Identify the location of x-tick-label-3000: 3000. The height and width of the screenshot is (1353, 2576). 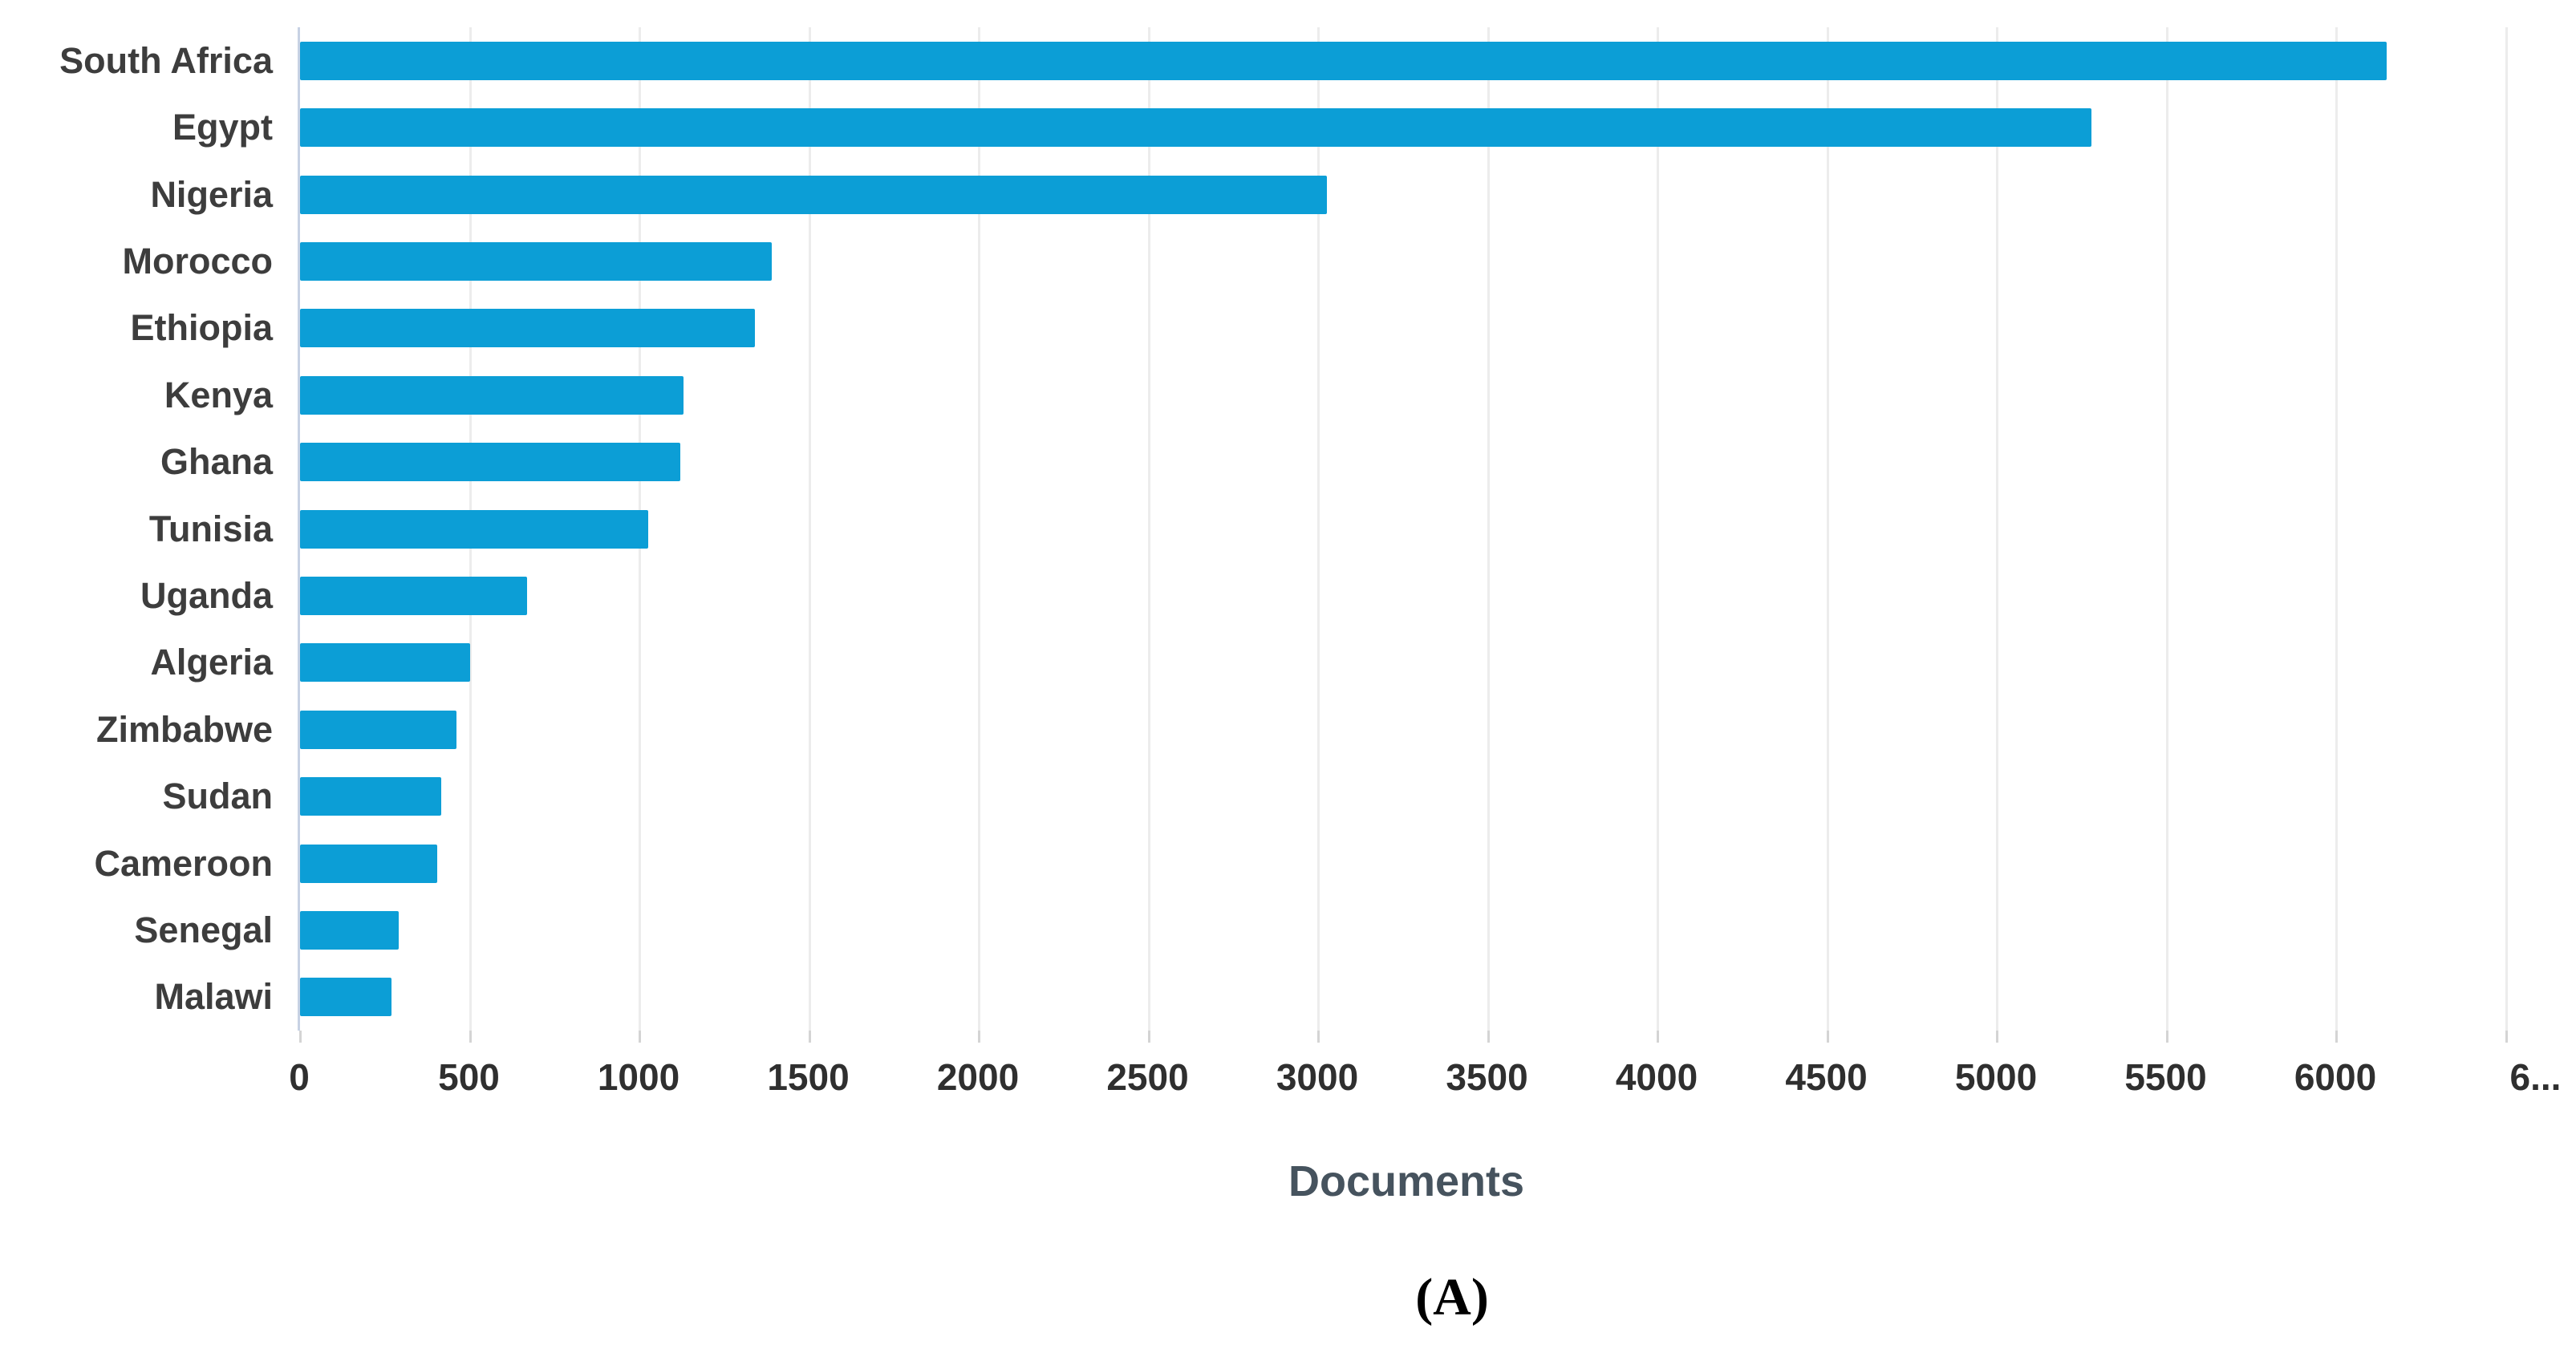
(1317, 1077).